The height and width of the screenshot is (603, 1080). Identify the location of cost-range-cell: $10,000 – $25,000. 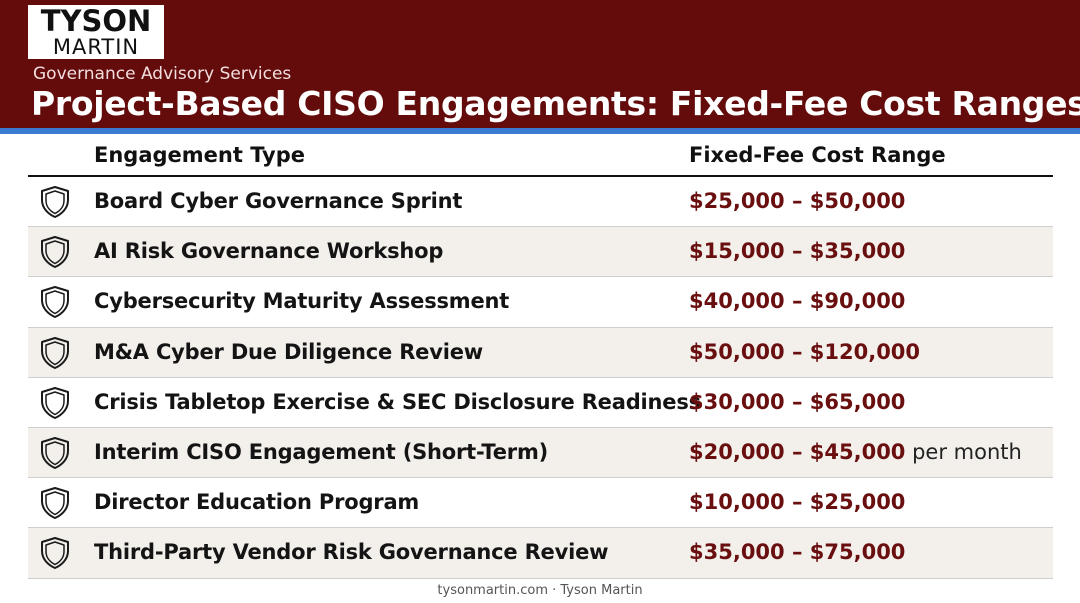
(797, 502).